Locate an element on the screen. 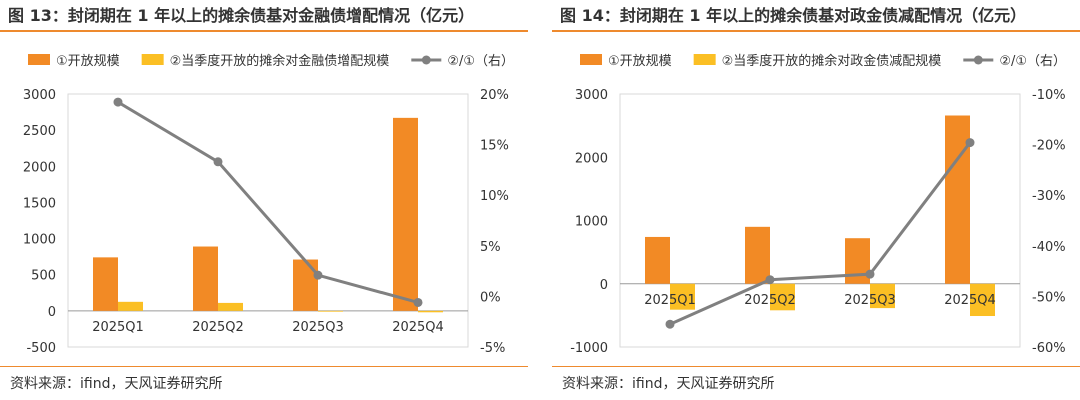 The height and width of the screenshot is (400, 1080). y-right-tick-label: -30% is located at coordinates (1049, 196).